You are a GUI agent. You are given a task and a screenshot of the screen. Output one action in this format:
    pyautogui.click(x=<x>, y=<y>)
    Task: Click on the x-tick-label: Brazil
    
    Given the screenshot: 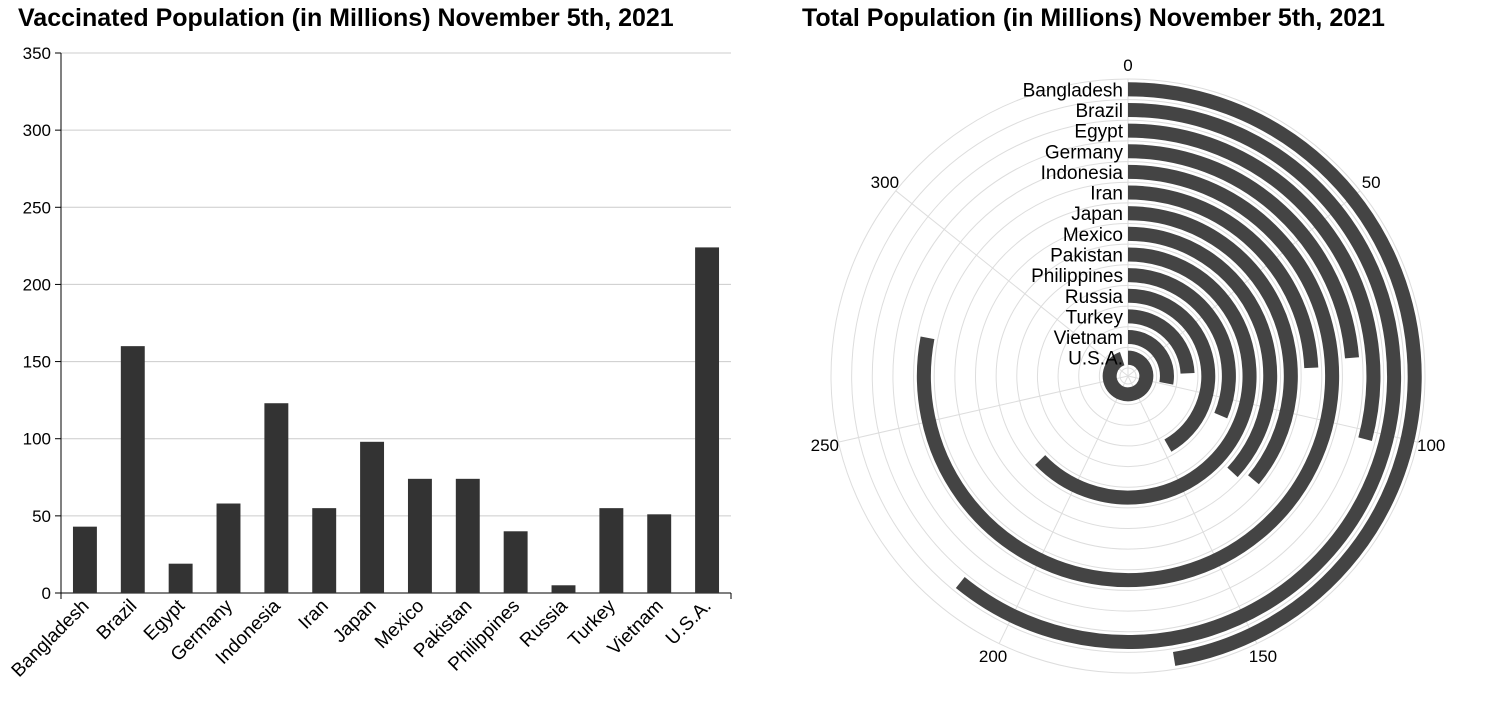 What is the action you would take?
    pyautogui.click(x=117, y=620)
    